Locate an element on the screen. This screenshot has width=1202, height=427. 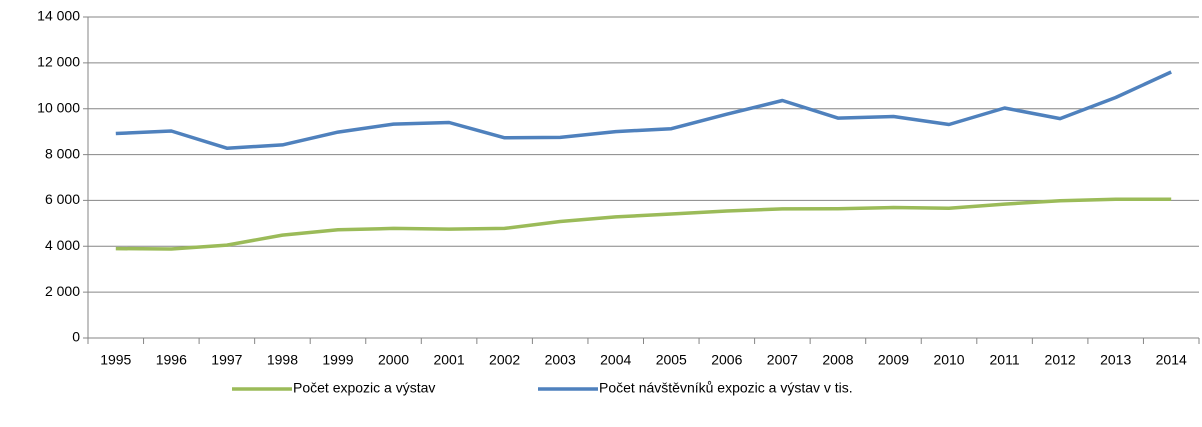
y-tick-label: 0 is located at coordinates (76, 337).